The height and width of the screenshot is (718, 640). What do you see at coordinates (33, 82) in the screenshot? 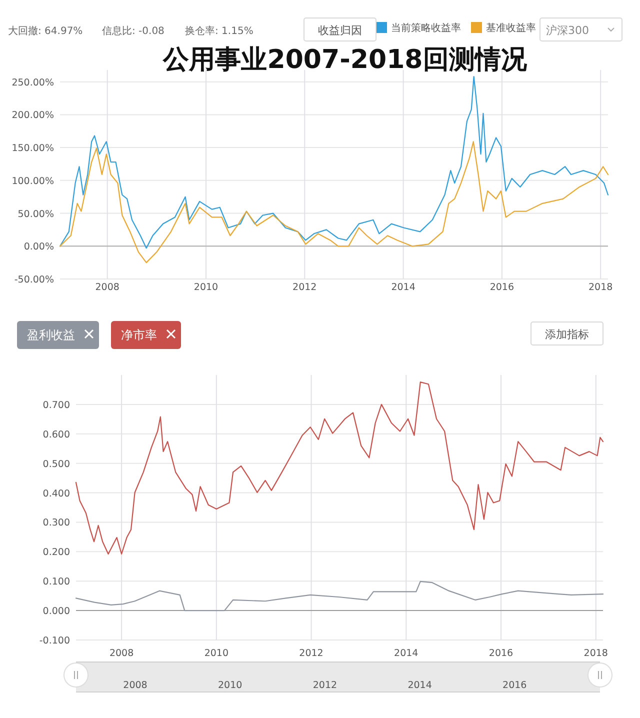
I see `y-tick-label: 250.00%` at bounding box center [33, 82].